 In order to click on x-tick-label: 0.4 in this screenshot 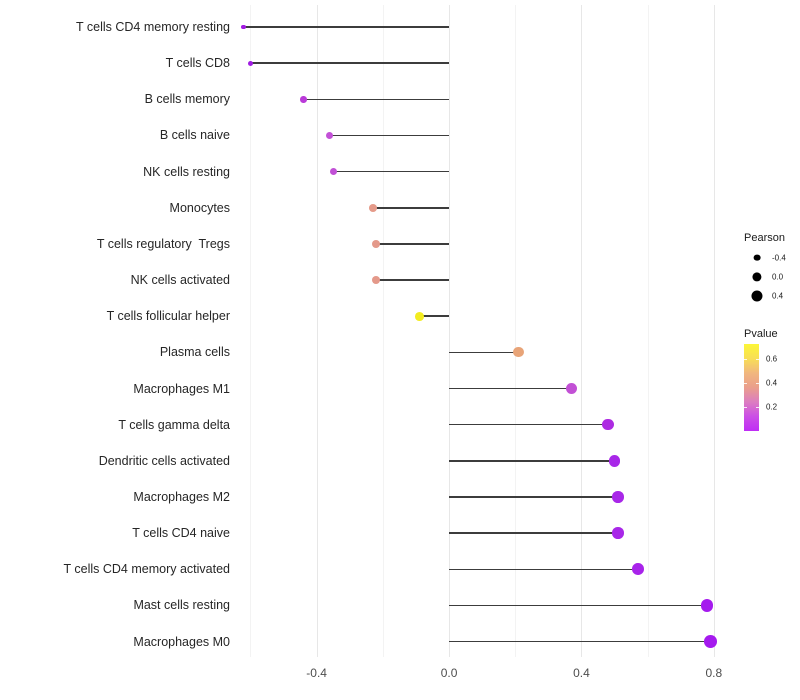, I will do `click(581, 673)`.